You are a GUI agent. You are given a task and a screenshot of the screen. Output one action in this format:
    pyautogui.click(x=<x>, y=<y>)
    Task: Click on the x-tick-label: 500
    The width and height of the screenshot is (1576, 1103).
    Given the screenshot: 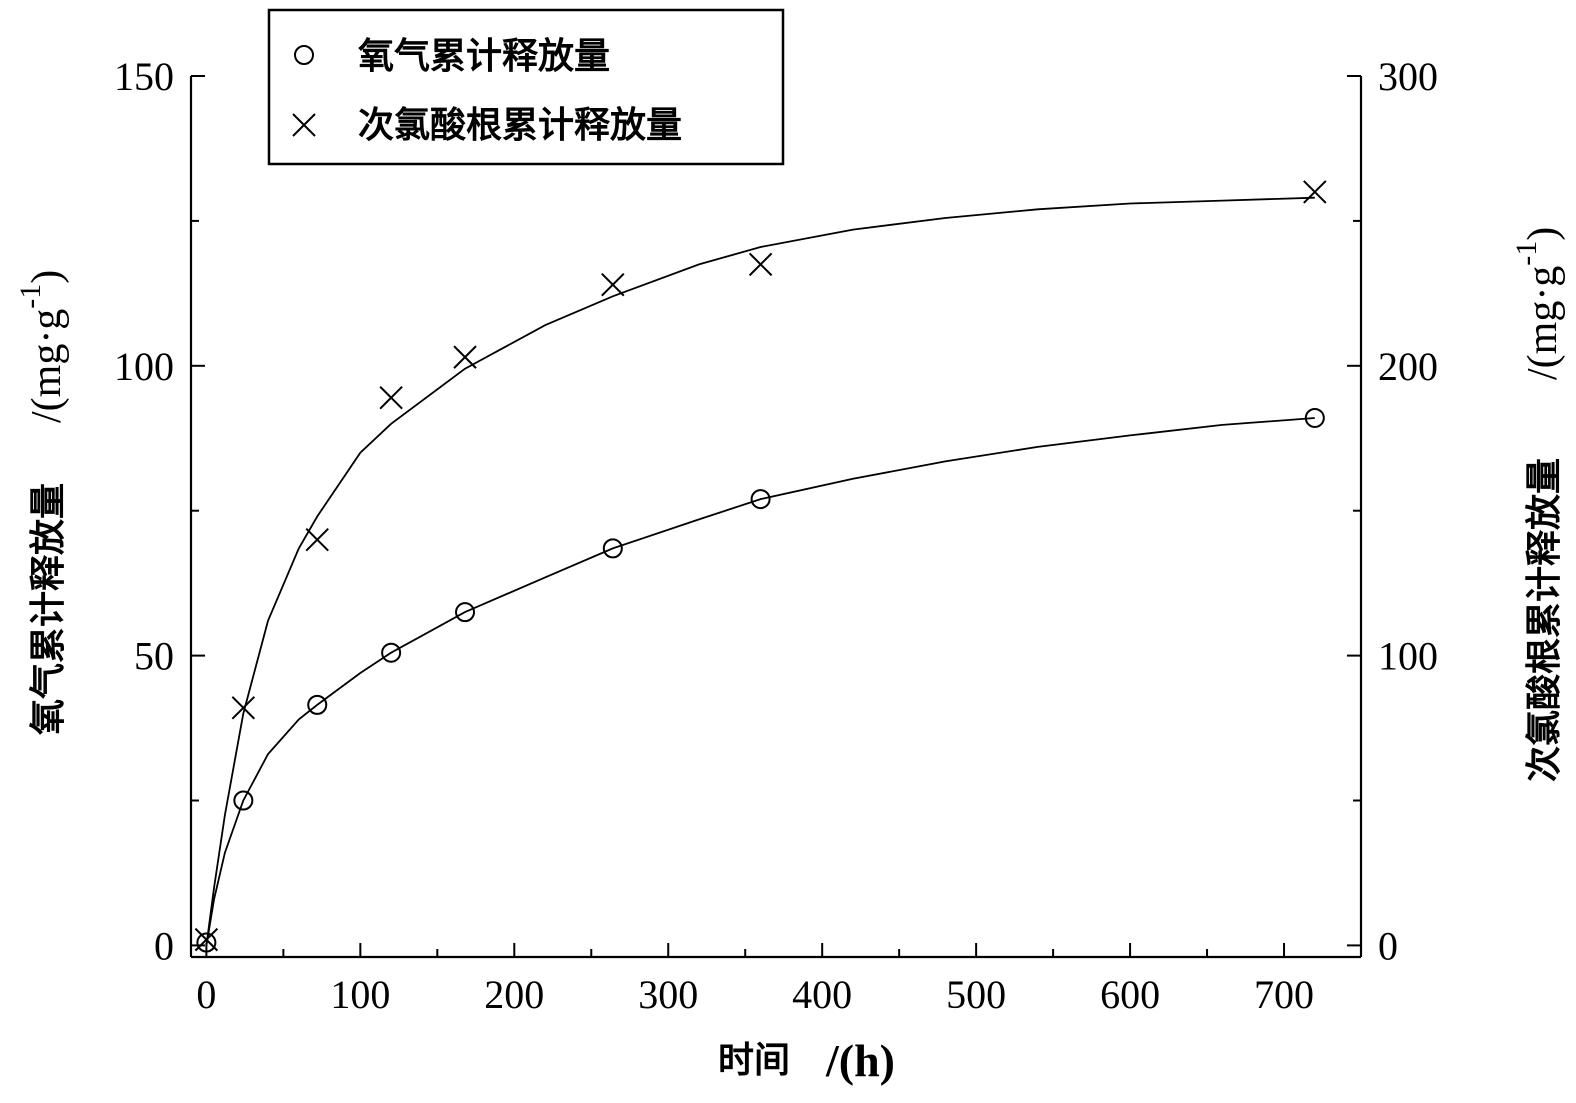 What is the action you would take?
    pyautogui.click(x=976, y=994)
    